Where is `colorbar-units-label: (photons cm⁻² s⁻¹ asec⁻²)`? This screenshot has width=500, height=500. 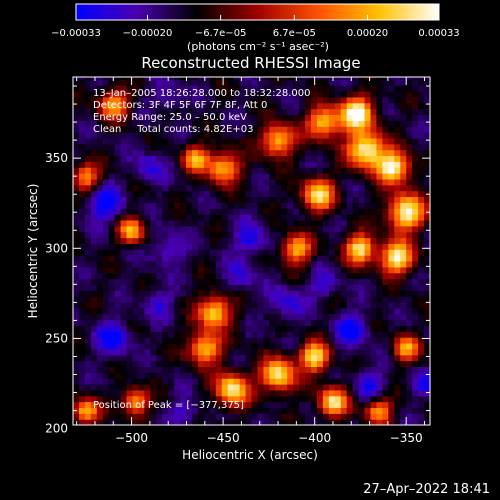
colorbar-units-label: (photons cm⁻² s⁻¹ asec⁻²) is located at coordinates (258, 46).